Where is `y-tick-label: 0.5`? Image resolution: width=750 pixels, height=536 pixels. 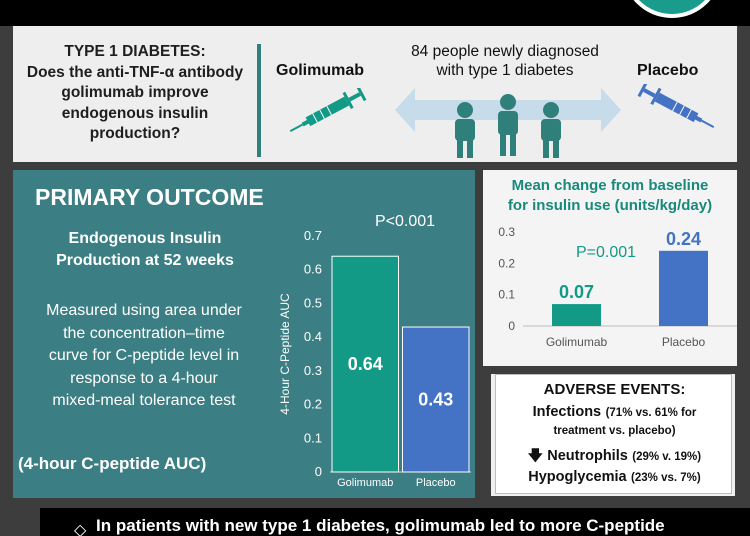
y-tick-label: 0.5 is located at coordinates (313, 302).